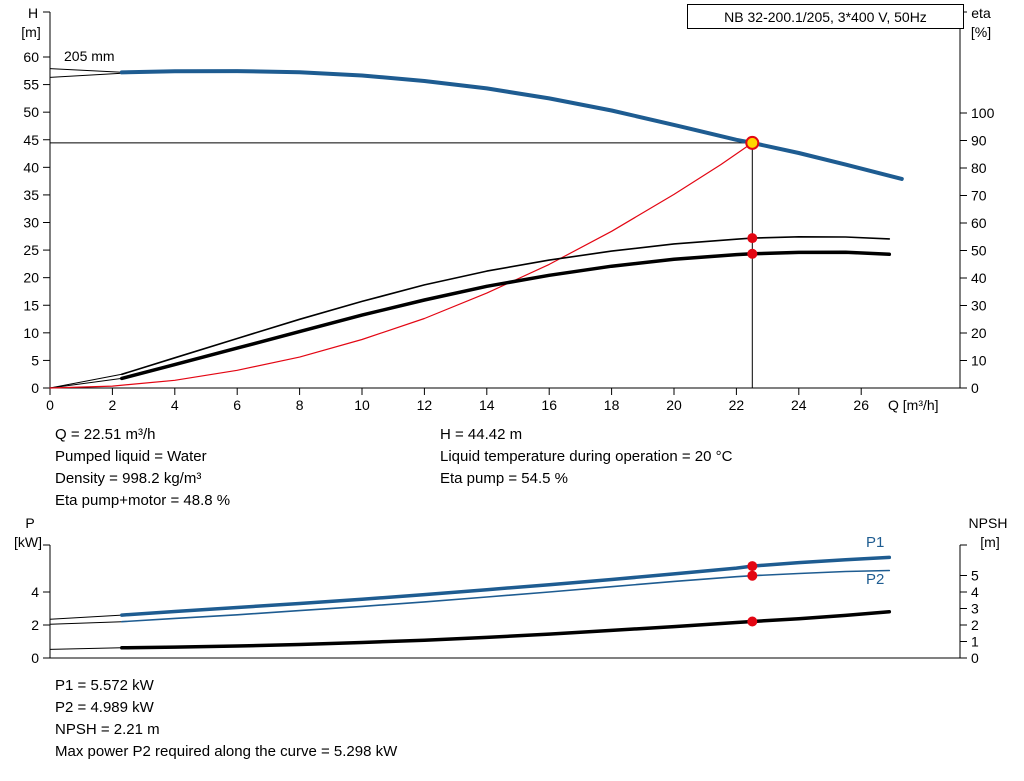 The height and width of the screenshot is (781, 1024). I want to click on top-right-tick-label: 50, so click(979, 251).